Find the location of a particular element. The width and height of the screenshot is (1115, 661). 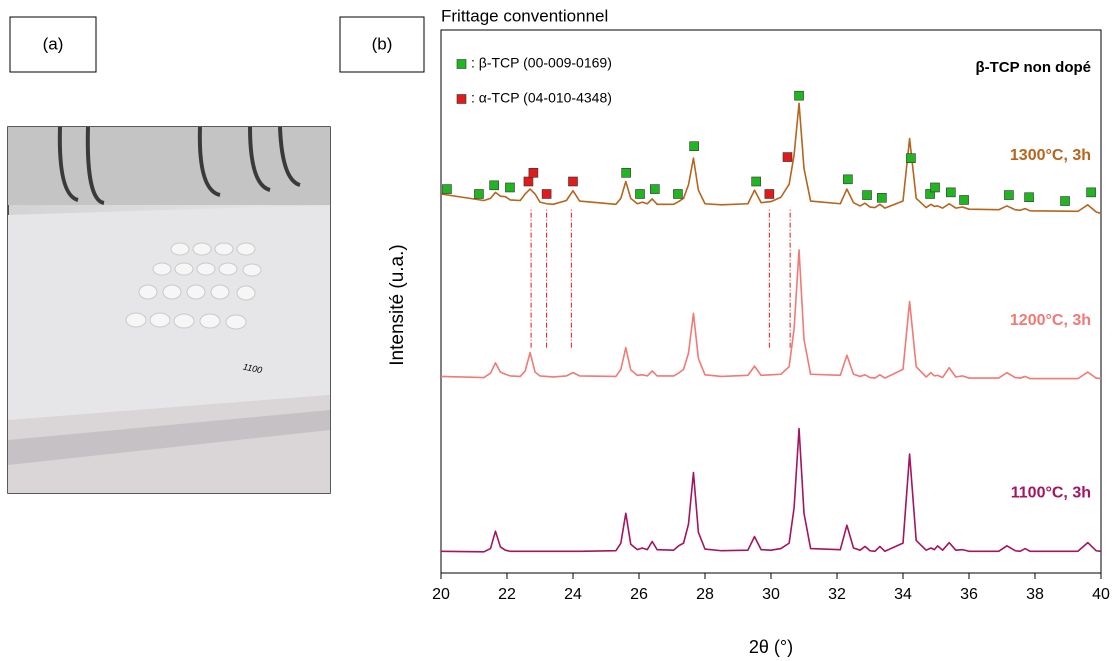

x-tick-label: 40 is located at coordinates (1101, 594).